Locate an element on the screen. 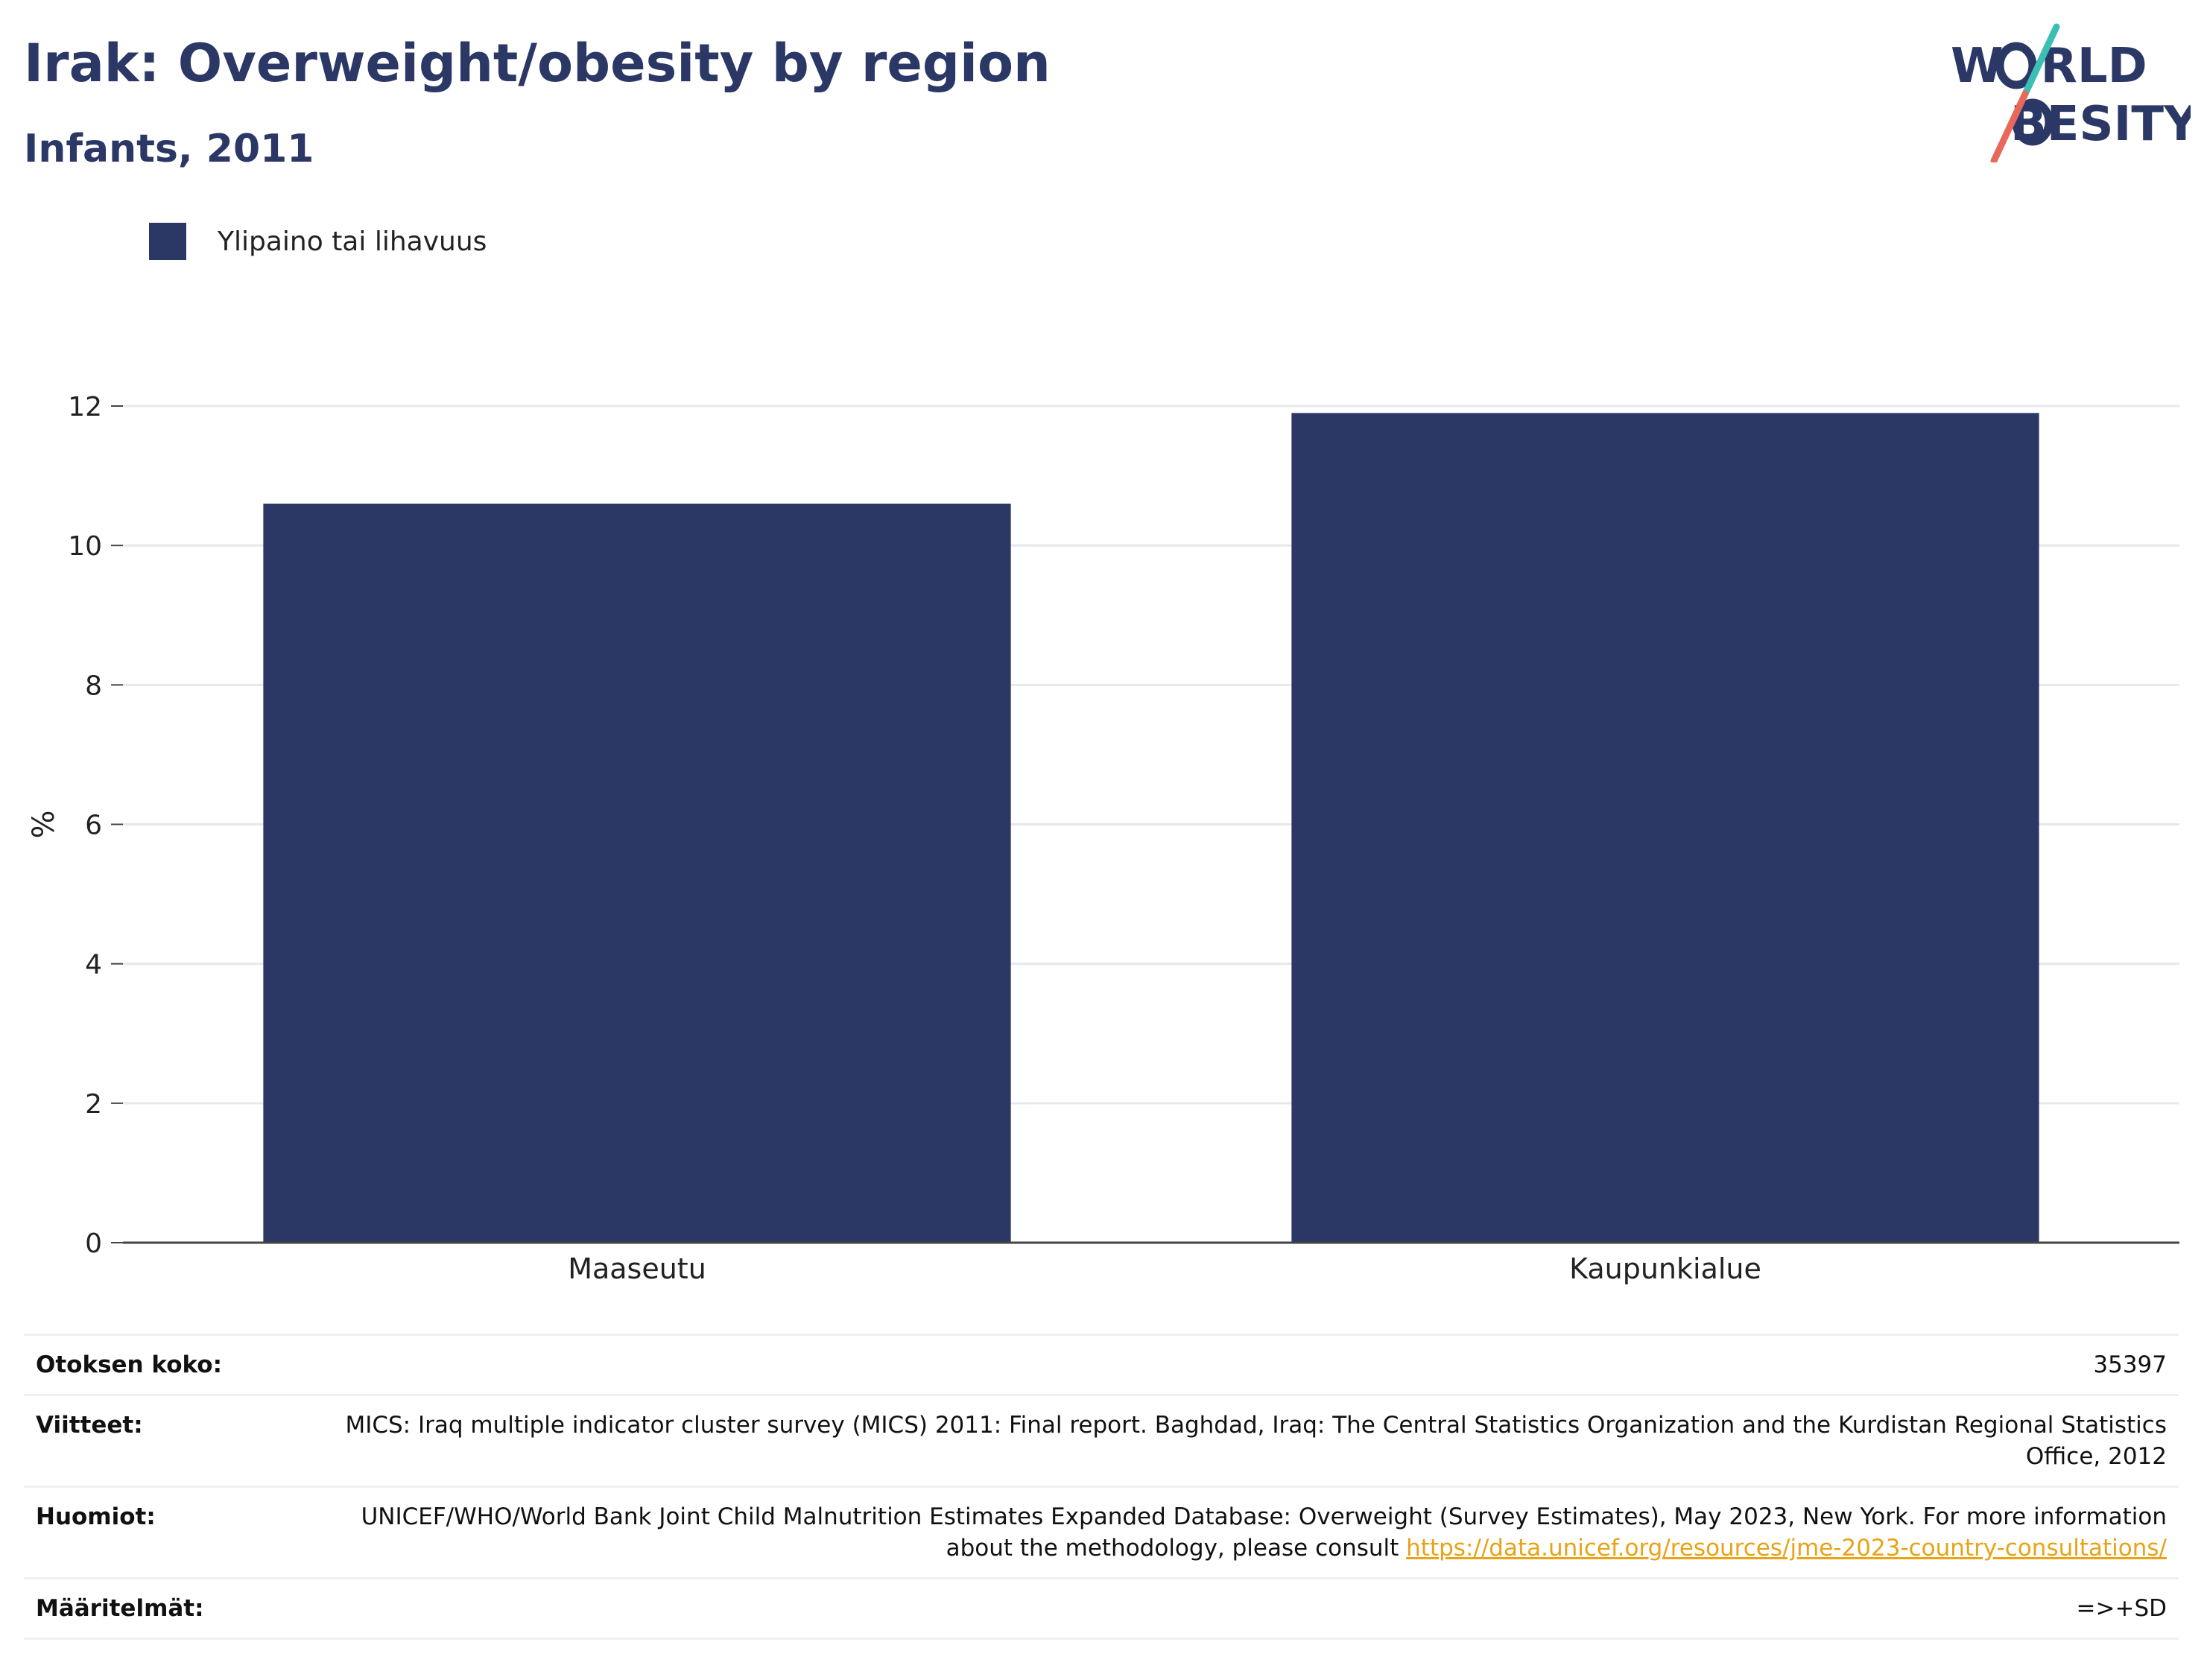 The image size is (2204, 1680). notes-label: Huomiot: is located at coordinates (177, 1532).